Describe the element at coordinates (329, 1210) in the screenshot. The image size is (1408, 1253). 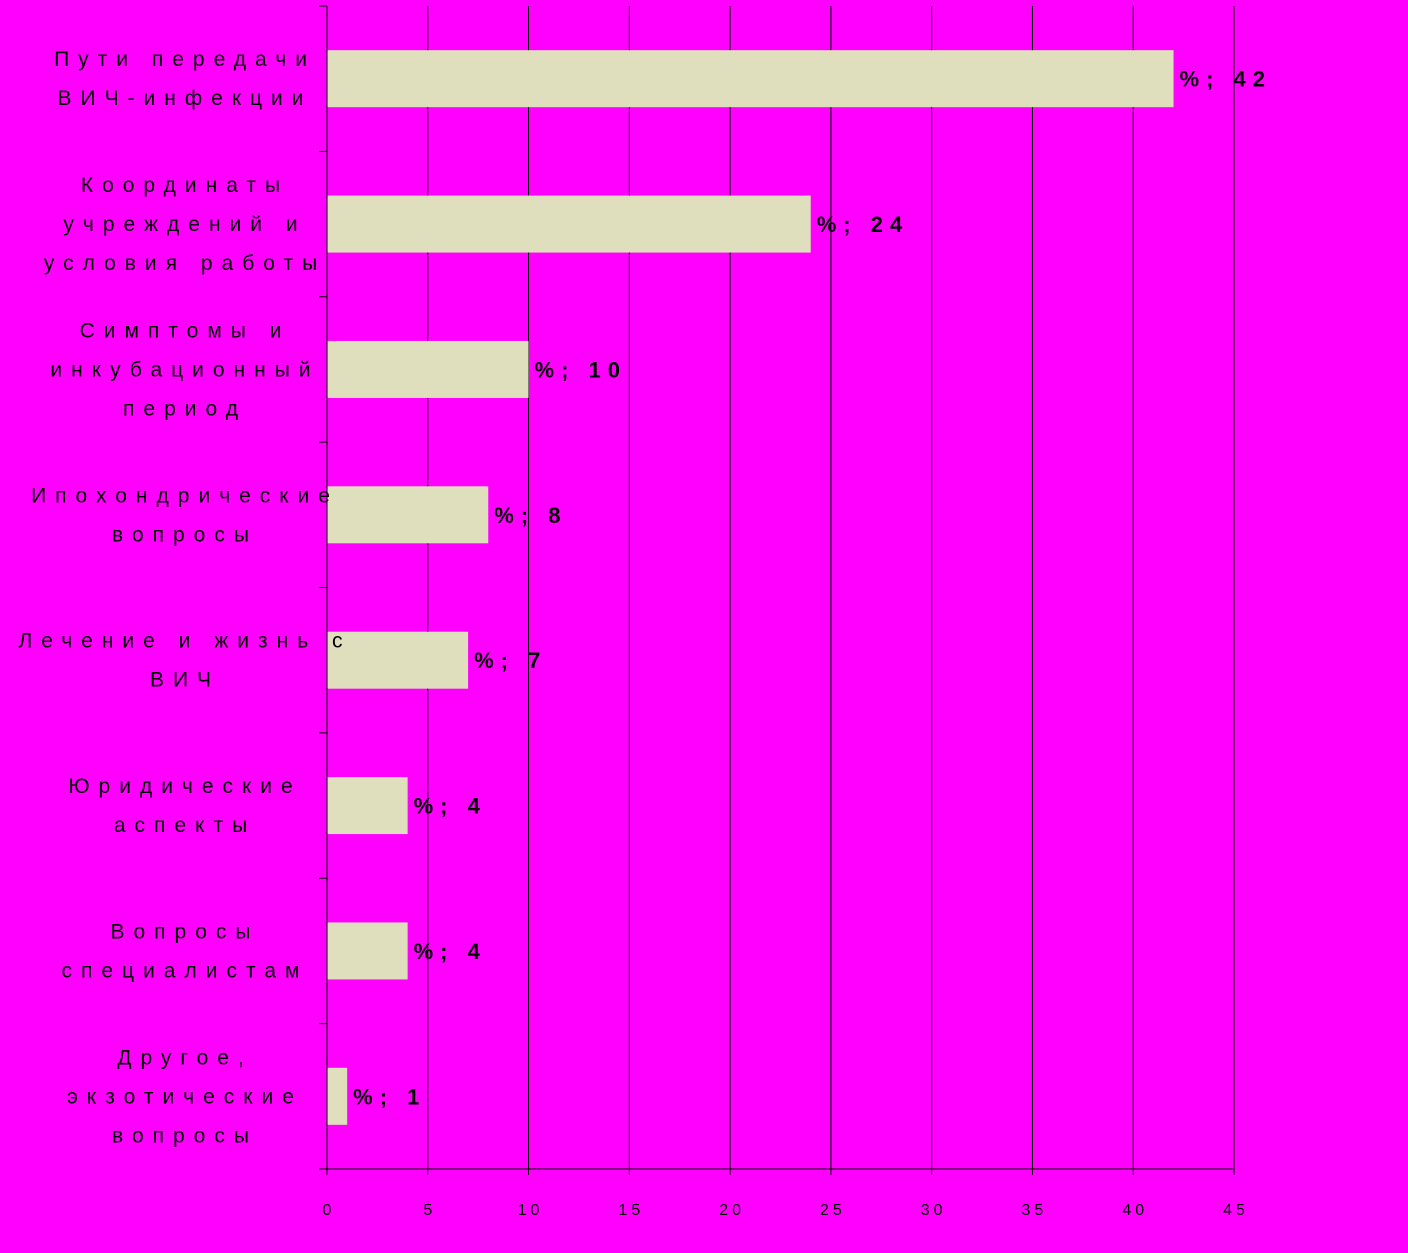
I see `x-tick-label-0: 0` at that location.